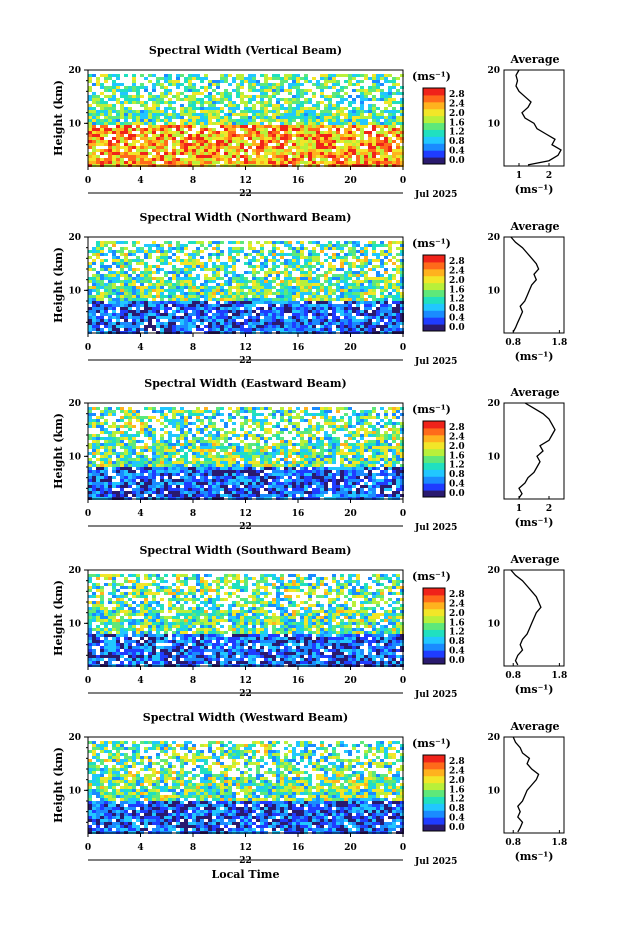 This screenshot has height=929, width=622. Describe the element at coordinates (434, 140) in the screenshot. I see `colorbar-swatch` at that location.